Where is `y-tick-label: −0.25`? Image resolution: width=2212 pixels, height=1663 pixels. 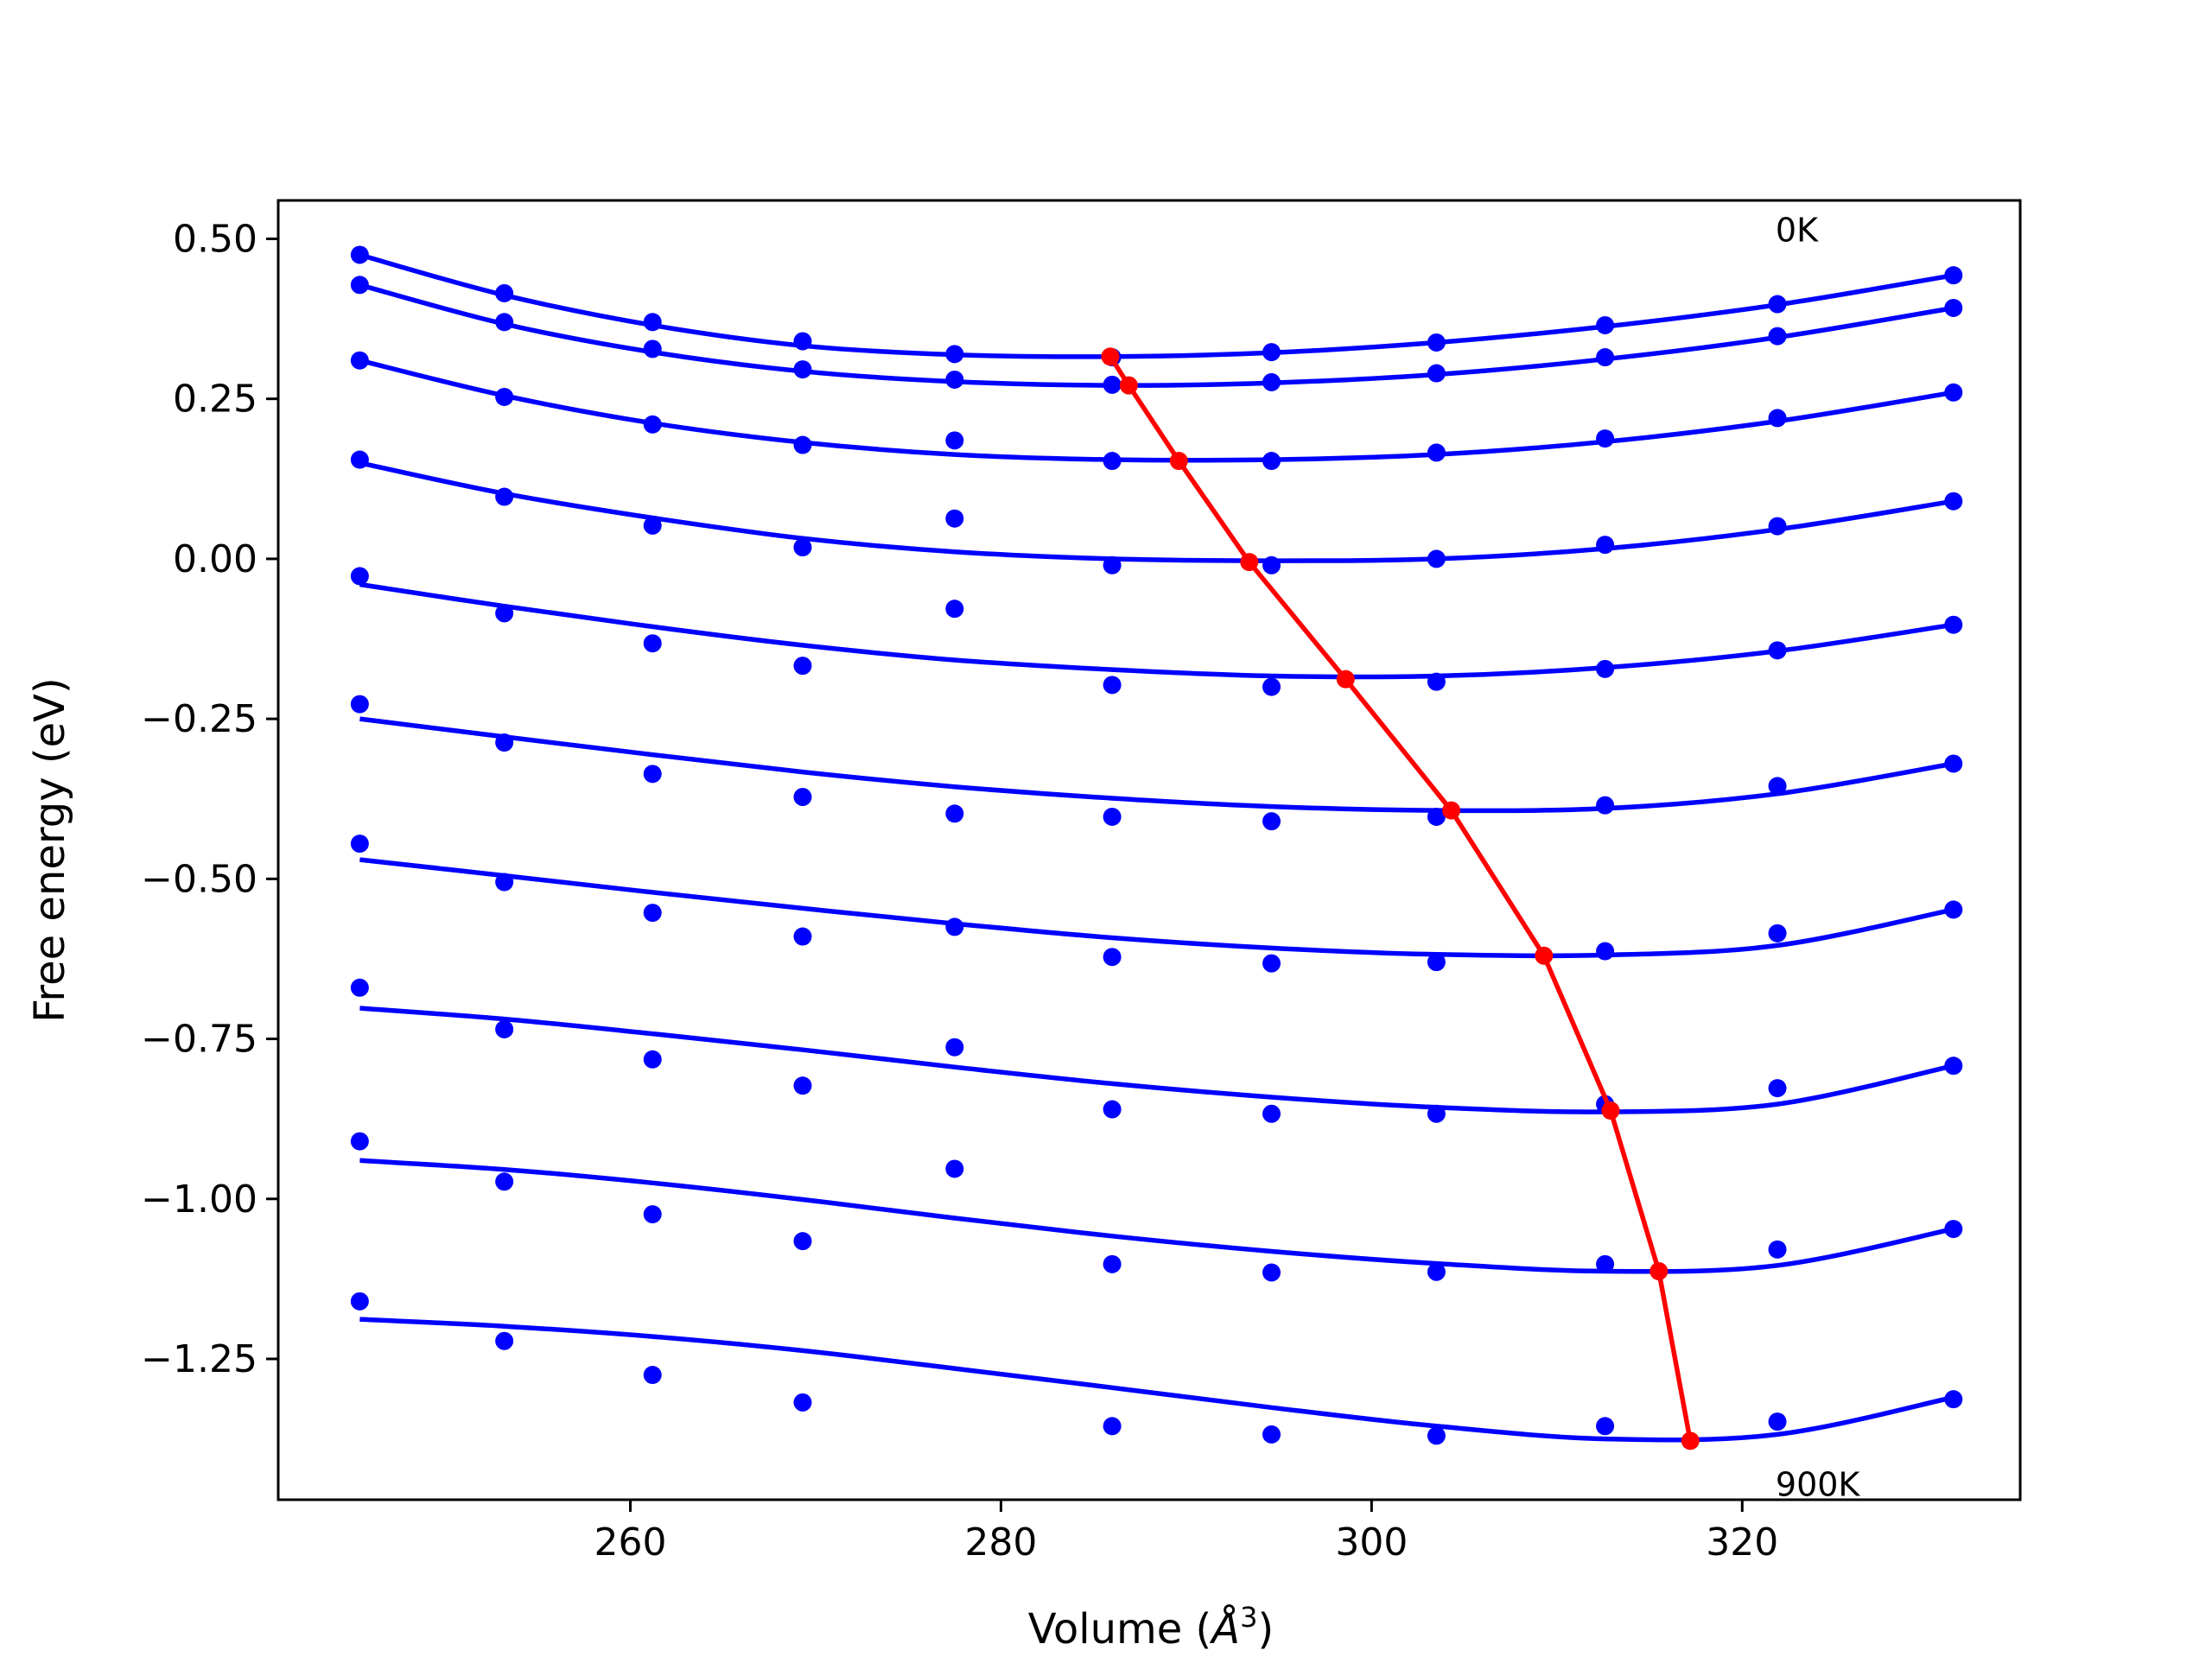 y-tick-label: −0.25 is located at coordinates (199, 719).